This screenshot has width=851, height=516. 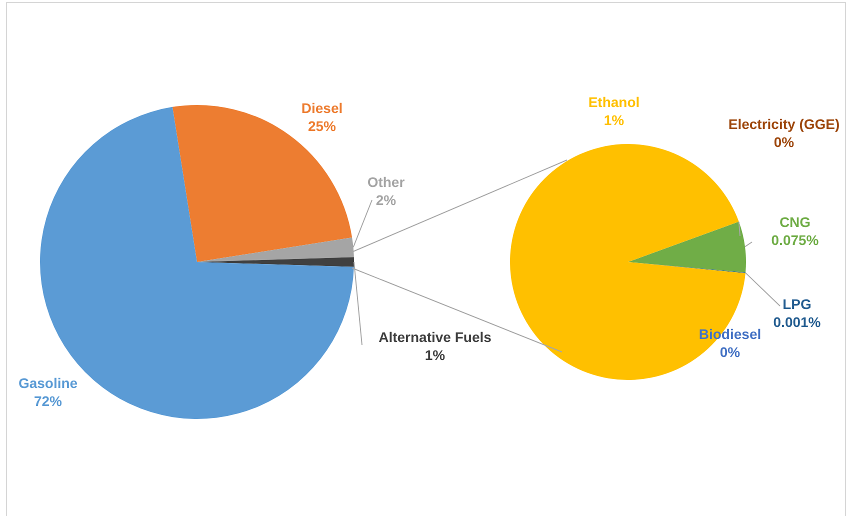 I want to click on category-label: Electricity (GGE), so click(x=784, y=124).